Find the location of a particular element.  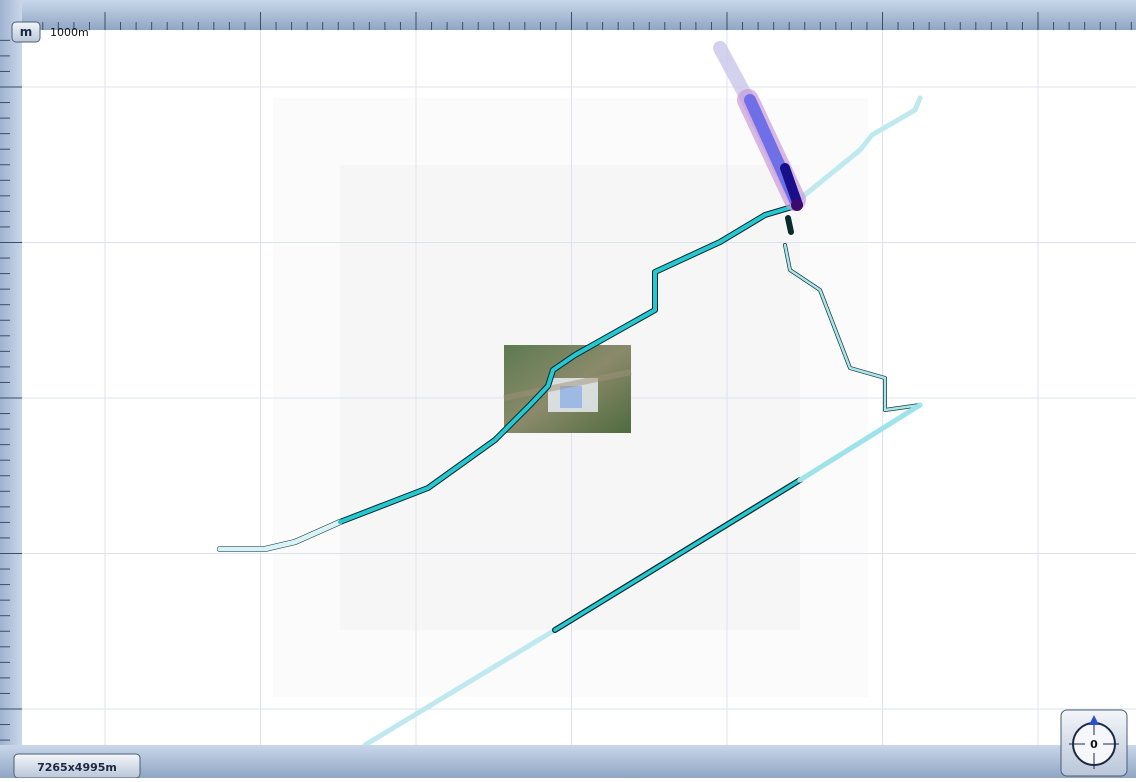

track-main-faded is located at coordinates (280, 535).